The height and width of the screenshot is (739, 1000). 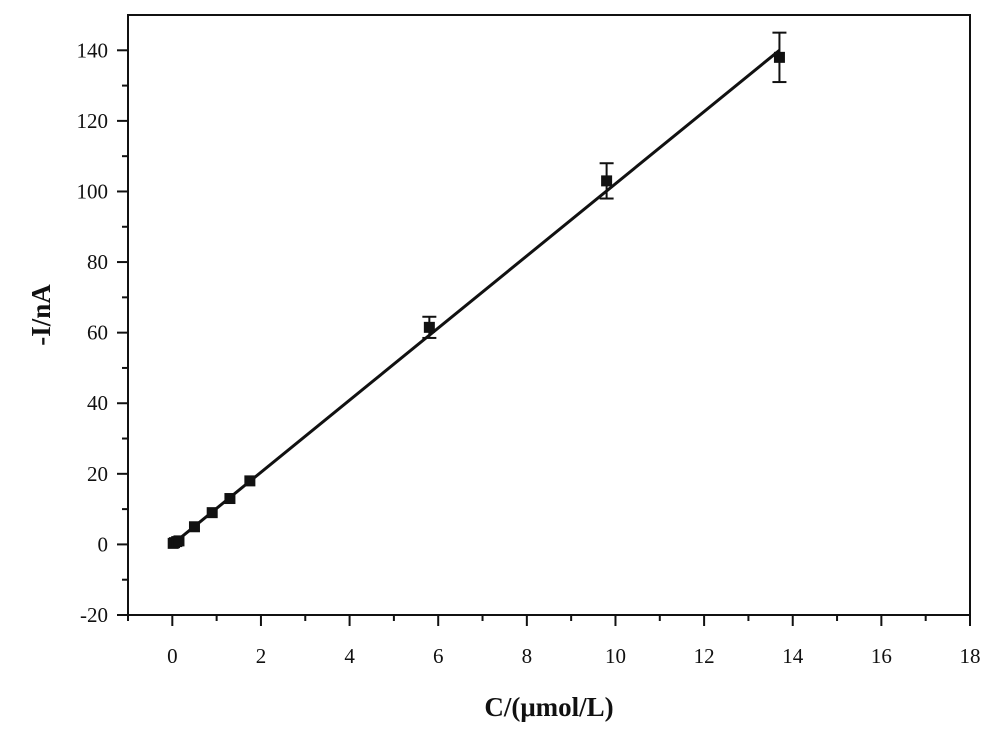 What do you see at coordinates (97, 262) in the screenshot?
I see `y-tick-label: 80` at bounding box center [97, 262].